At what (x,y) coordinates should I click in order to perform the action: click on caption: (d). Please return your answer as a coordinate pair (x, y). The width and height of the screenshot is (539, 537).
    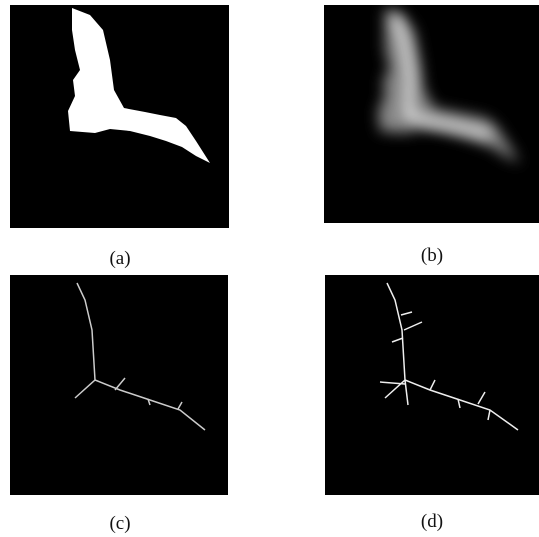
    Looking at the image, I should click on (432, 521).